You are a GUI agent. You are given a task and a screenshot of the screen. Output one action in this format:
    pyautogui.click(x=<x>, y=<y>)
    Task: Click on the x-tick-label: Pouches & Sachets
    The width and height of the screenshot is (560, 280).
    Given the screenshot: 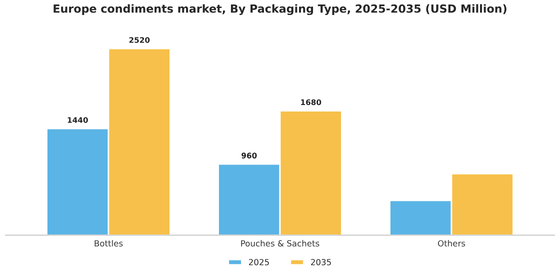 What is the action you would take?
    pyautogui.click(x=280, y=243)
    